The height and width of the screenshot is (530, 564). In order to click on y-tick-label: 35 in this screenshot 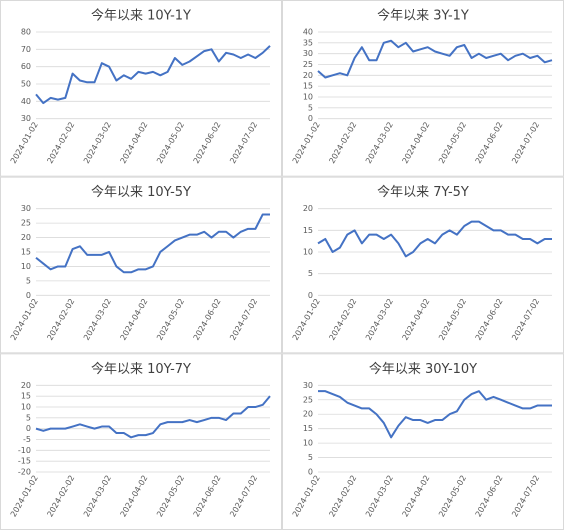, I will do `click(308, 42)`.